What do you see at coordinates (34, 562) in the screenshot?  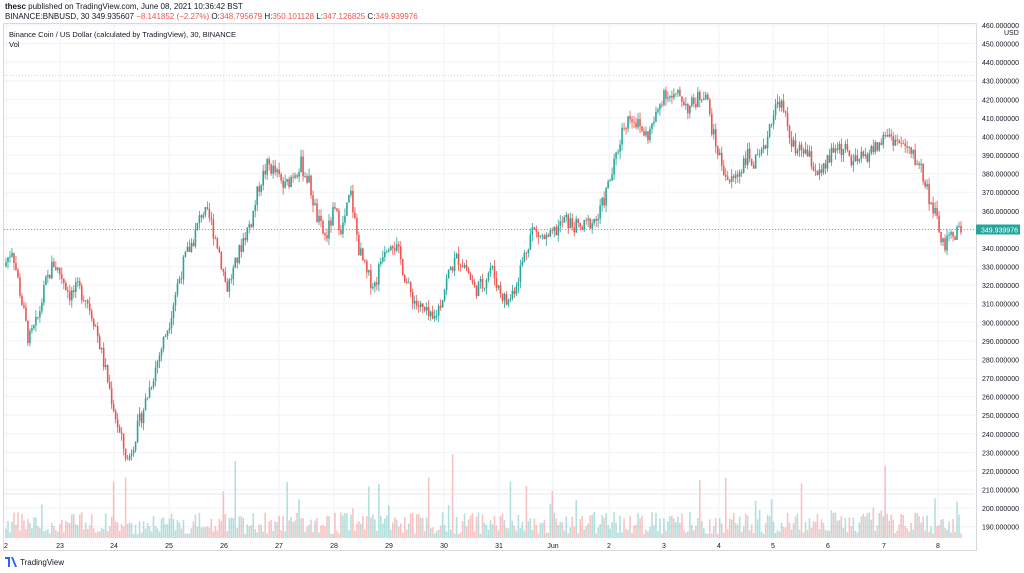 I see `tradingview-logo: TradingView` at bounding box center [34, 562].